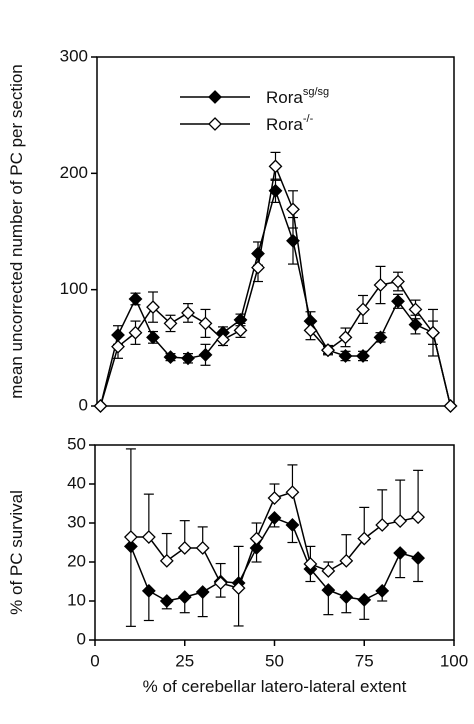 The image size is (474, 724). What do you see at coordinates (275, 686) in the screenshot?
I see `x-axis-label: % of cerebellar latero-lateral extent` at bounding box center [275, 686].